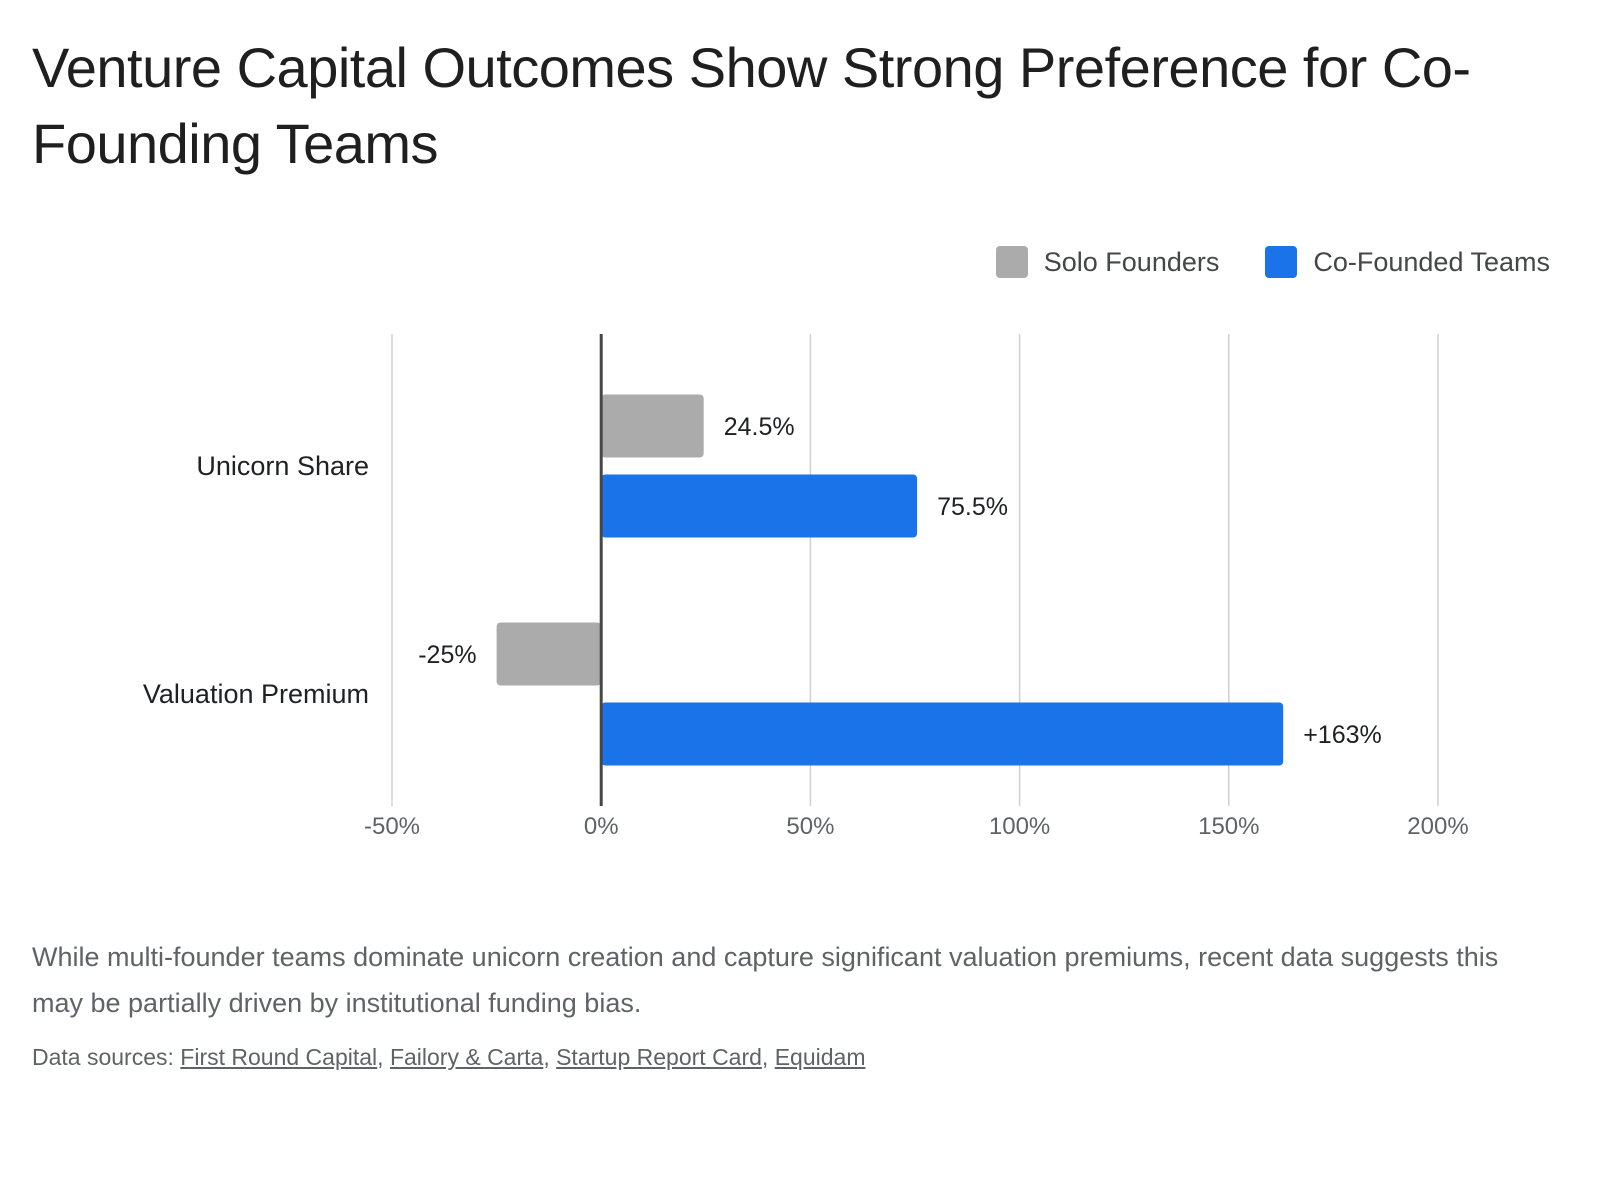 The width and height of the screenshot is (1600, 1200). Describe the element at coordinates (659, 1057) in the screenshot. I see `source-link-startup-report-card: Startup Report Card` at that location.